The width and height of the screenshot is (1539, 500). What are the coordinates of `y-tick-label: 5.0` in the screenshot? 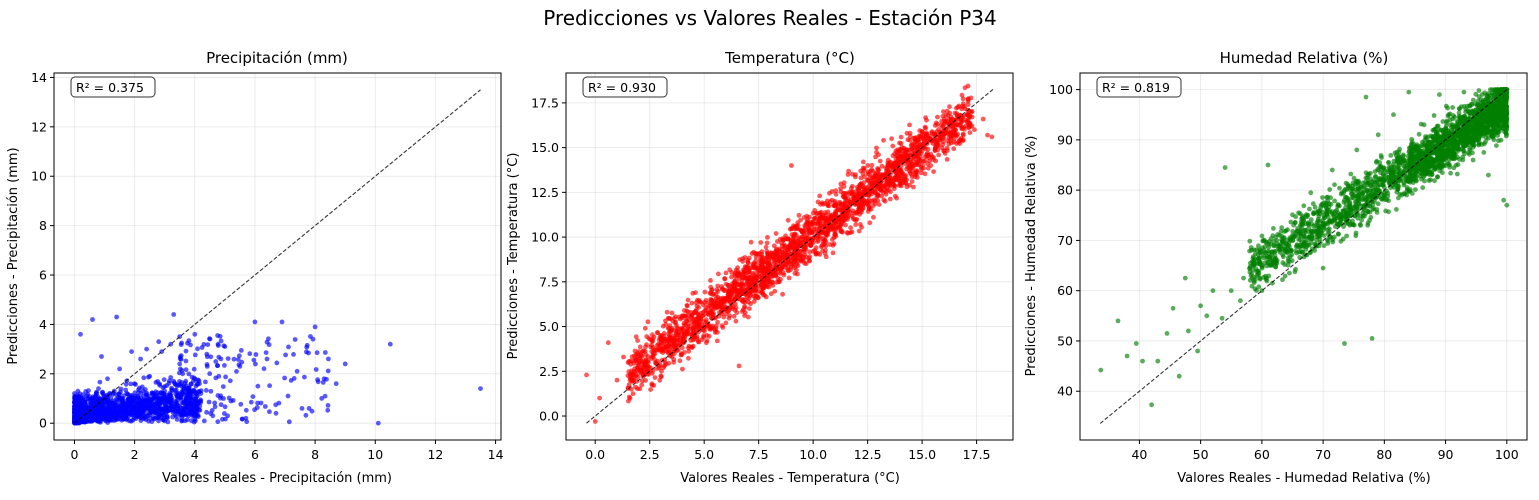 It's located at (549, 326).